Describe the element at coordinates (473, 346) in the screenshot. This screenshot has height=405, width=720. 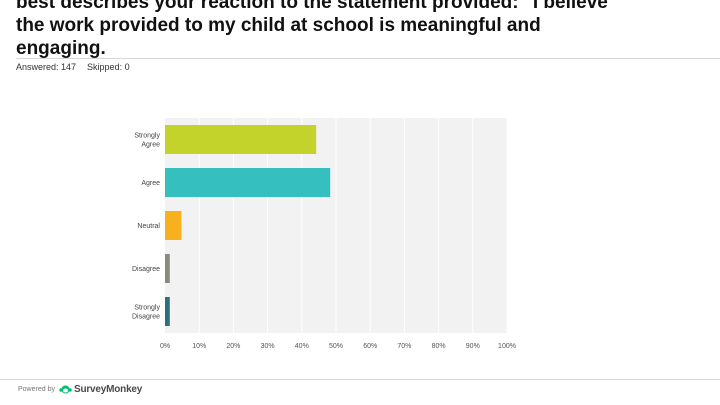
I see `x-tick-label: 90%` at that location.